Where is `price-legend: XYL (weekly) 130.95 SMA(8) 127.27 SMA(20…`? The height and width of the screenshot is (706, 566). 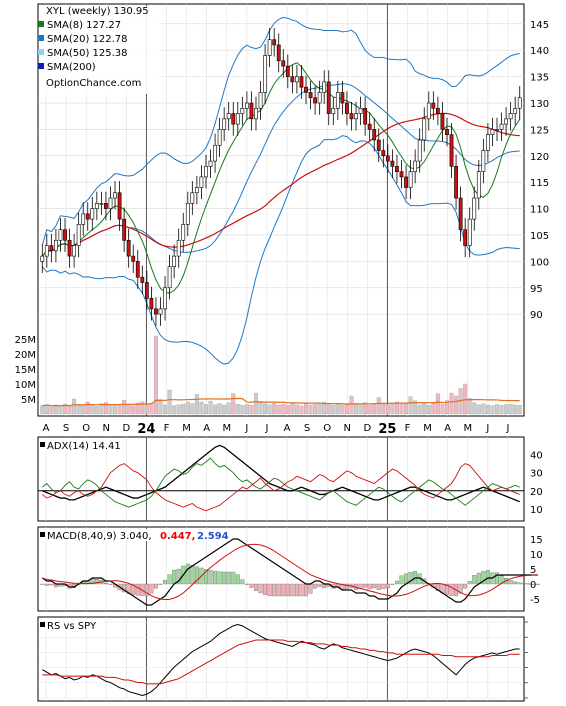
price-legend: XYL (weekly) 130.95 SMA(8) 127.27 SMA(20… is located at coordinates (99, 50).